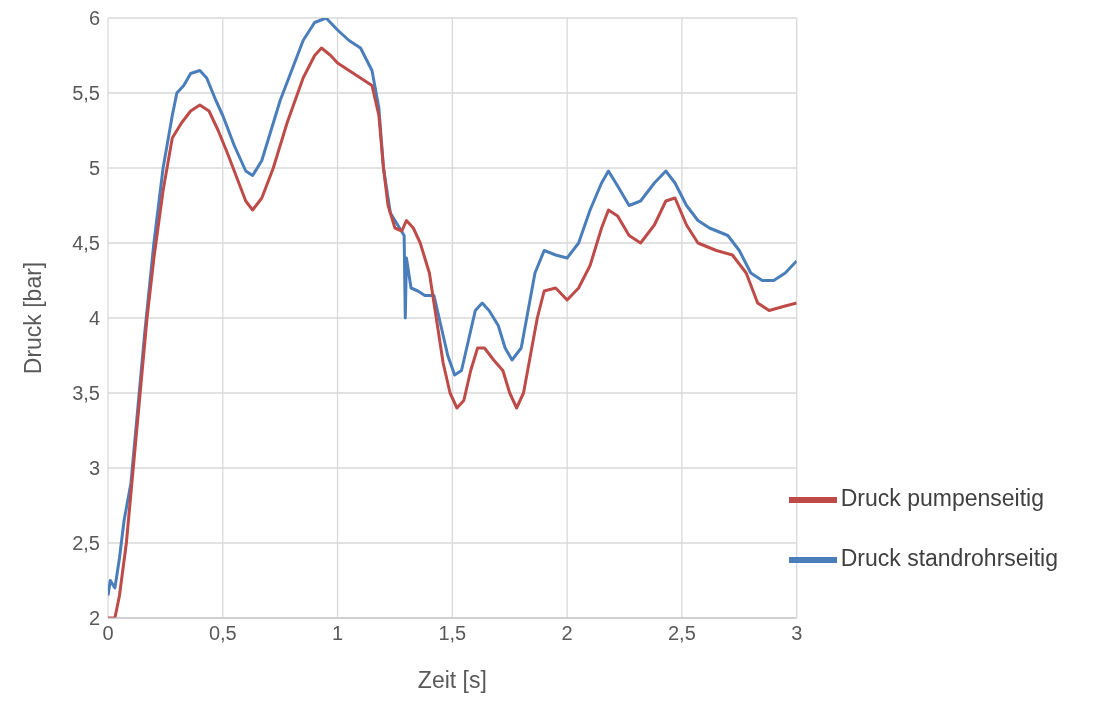 The image size is (1096, 718). I want to click on y-axis-title: Druck [bar], so click(33, 318).